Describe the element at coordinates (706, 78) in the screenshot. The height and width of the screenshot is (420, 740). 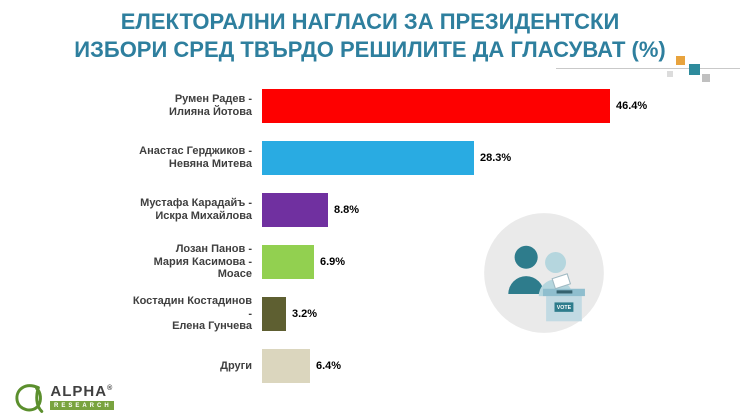
I see `decor-square-gray` at that location.